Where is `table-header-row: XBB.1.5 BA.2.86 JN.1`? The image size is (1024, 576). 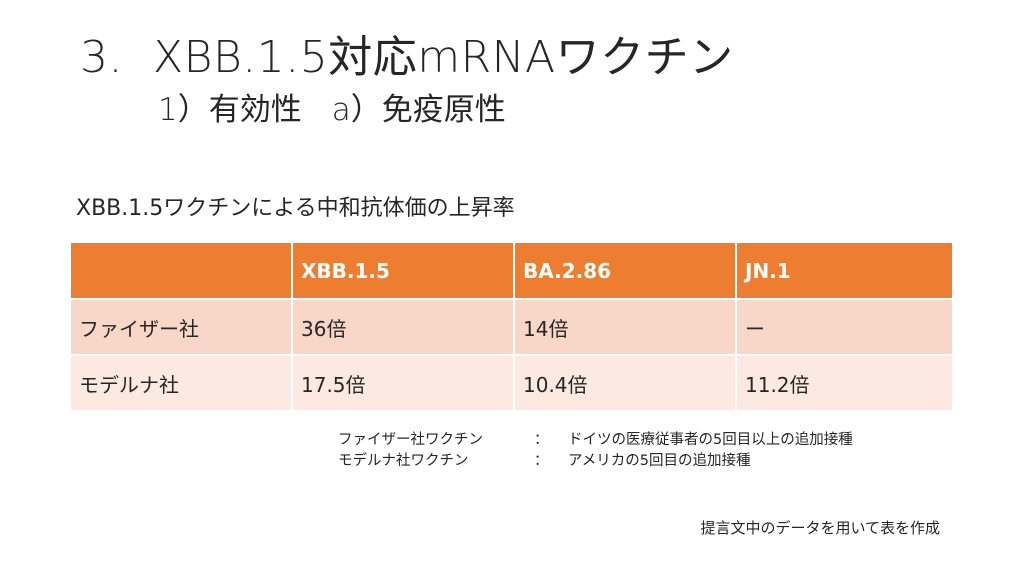
table-header-row: XBB.1.5 BA.2.86 JN.1 is located at coordinates (511, 271).